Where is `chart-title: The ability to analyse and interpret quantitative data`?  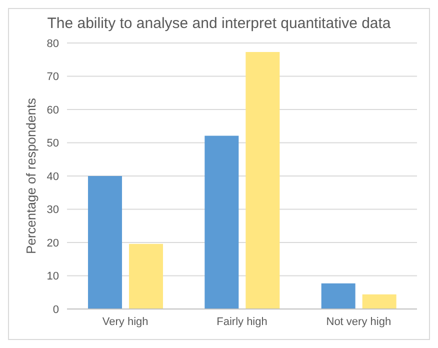
chart-title: The ability to analyse and interpret quantitative data is located at coordinates (219, 24).